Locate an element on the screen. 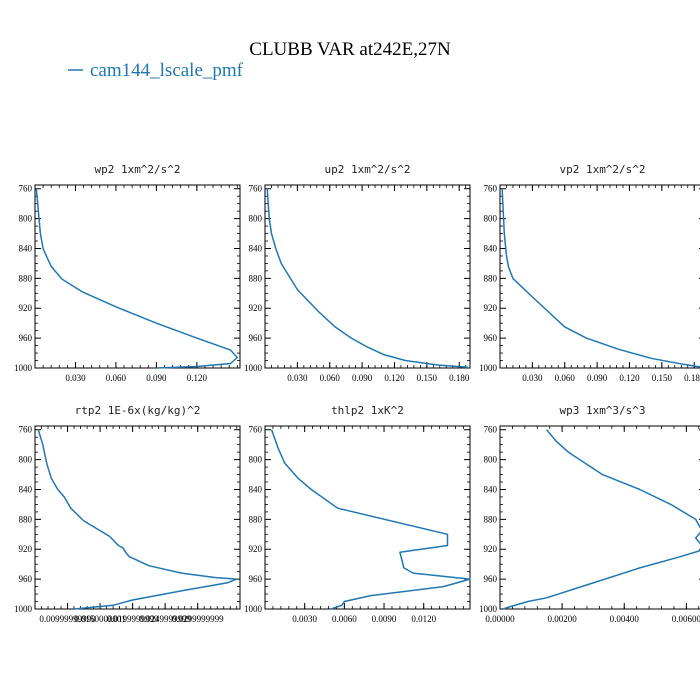 Image resolution: width=700 pixels, height=700 pixels. x-tick-label: 0.00999999990 is located at coordinates (67, 619).